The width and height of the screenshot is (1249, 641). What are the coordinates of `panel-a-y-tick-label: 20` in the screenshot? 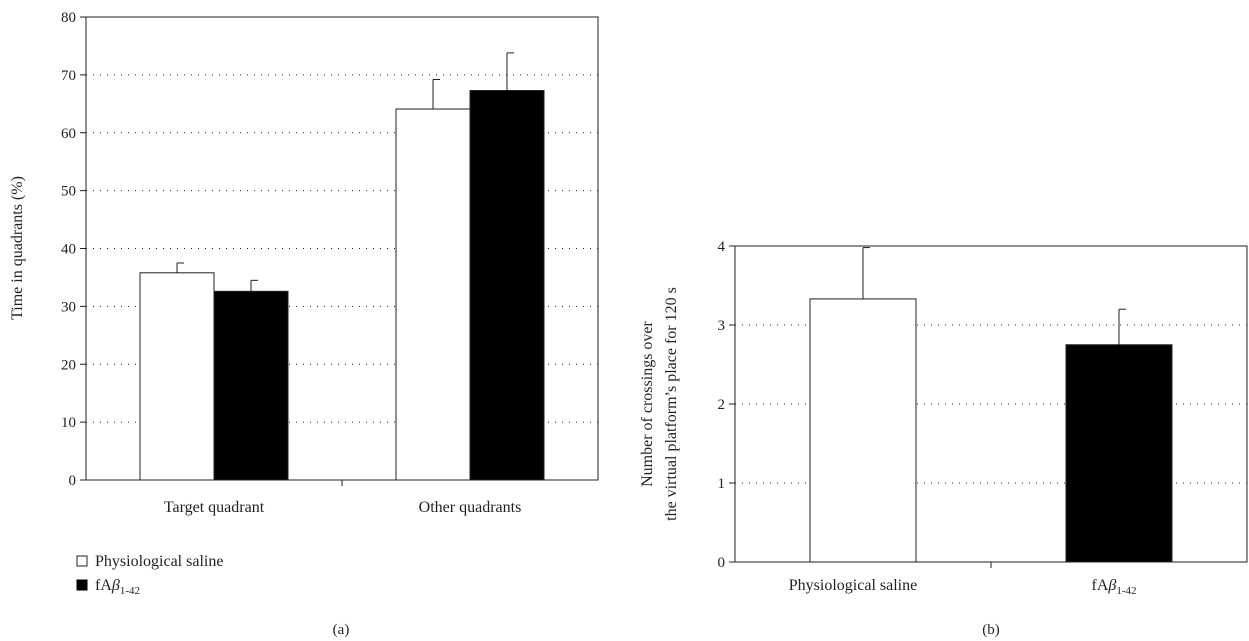 It's located at (68, 365).